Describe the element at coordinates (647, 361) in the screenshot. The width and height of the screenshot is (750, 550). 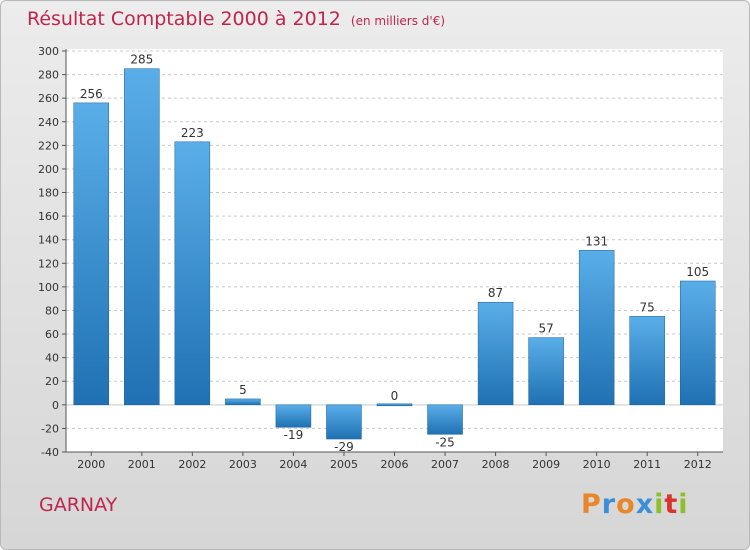
I see `bar-2011` at that location.